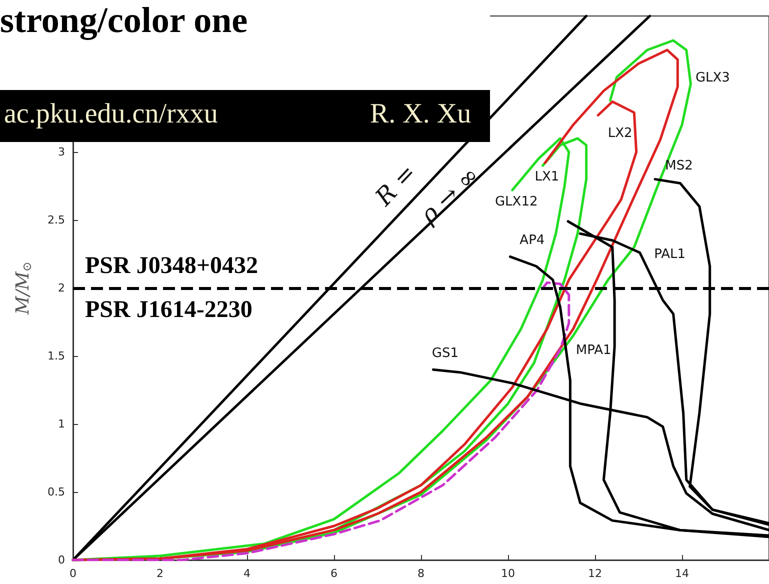 Image resolution: width=769 pixels, height=584 pixels. What do you see at coordinates (594, 350) in the screenshot?
I see `series-label: MPA1` at bounding box center [594, 350].